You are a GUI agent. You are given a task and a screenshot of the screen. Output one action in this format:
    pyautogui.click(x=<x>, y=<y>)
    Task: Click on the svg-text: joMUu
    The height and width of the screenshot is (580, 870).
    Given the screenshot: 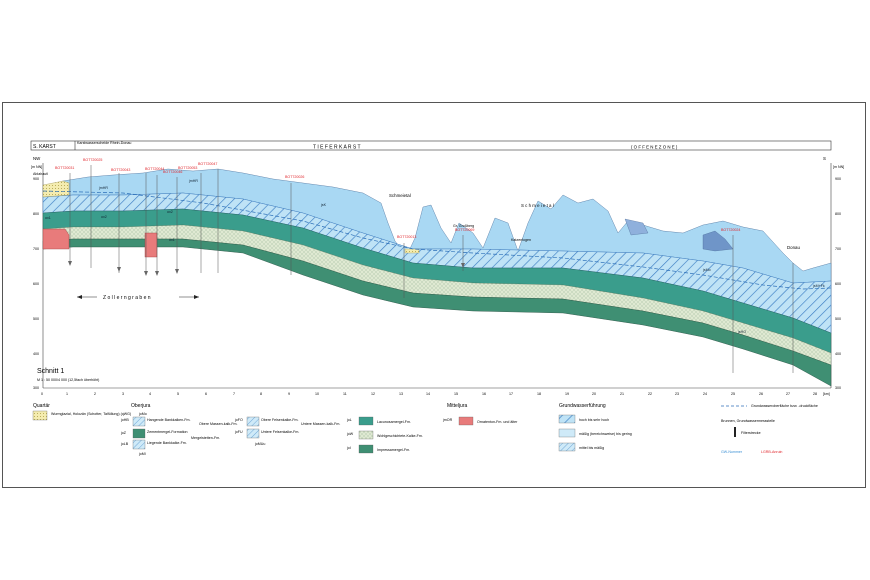 What is the action you would take?
    pyautogui.click(x=259, y=444)
    